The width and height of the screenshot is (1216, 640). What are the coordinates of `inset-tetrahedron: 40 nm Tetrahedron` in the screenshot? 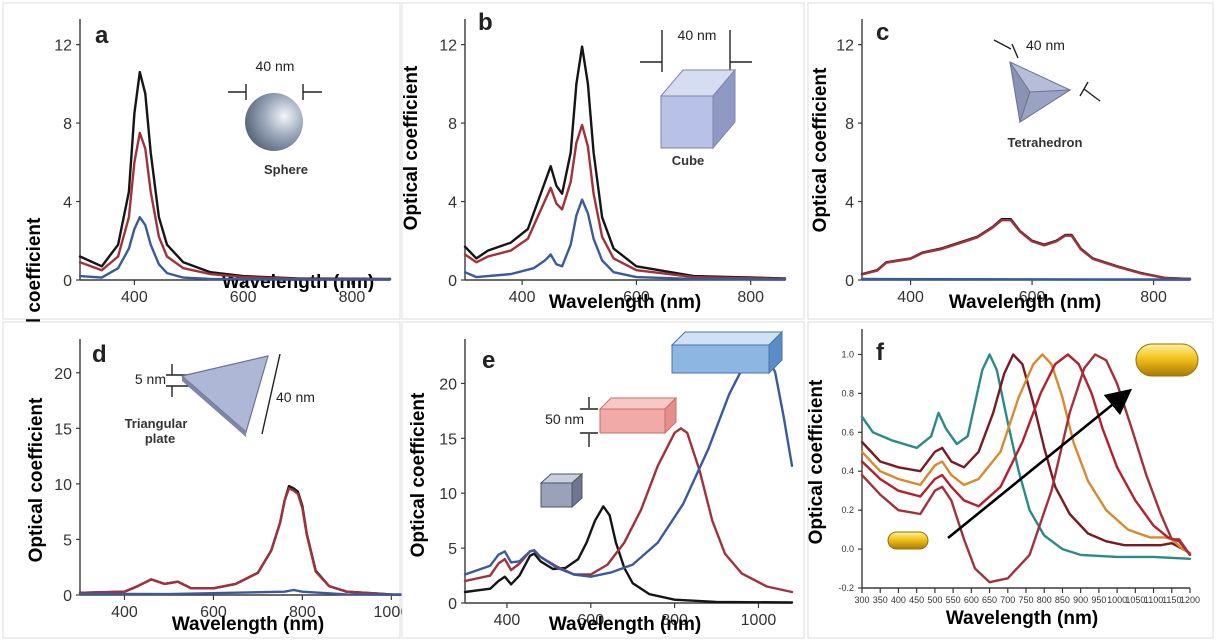 It's located at (1047, 93).